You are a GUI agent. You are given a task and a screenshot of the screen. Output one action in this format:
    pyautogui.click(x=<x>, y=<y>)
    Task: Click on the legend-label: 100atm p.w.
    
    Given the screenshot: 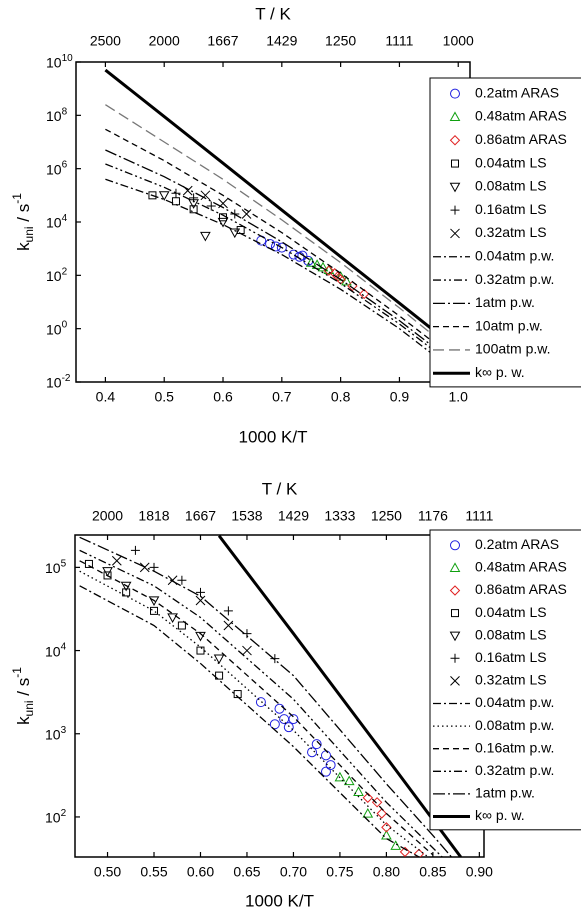 What is the action you would take?
    pyautogui.click(x=513, y=349)
    